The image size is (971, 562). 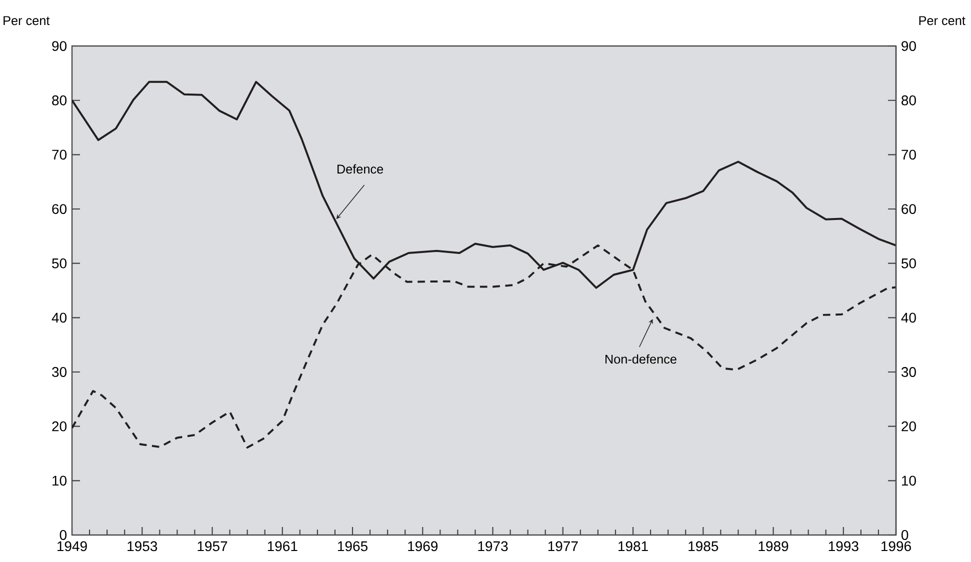 What do you see at coordinates (773, 546) in the screenshot?
I see `x-tick-label: 1989` at bounding box center [773, 546].